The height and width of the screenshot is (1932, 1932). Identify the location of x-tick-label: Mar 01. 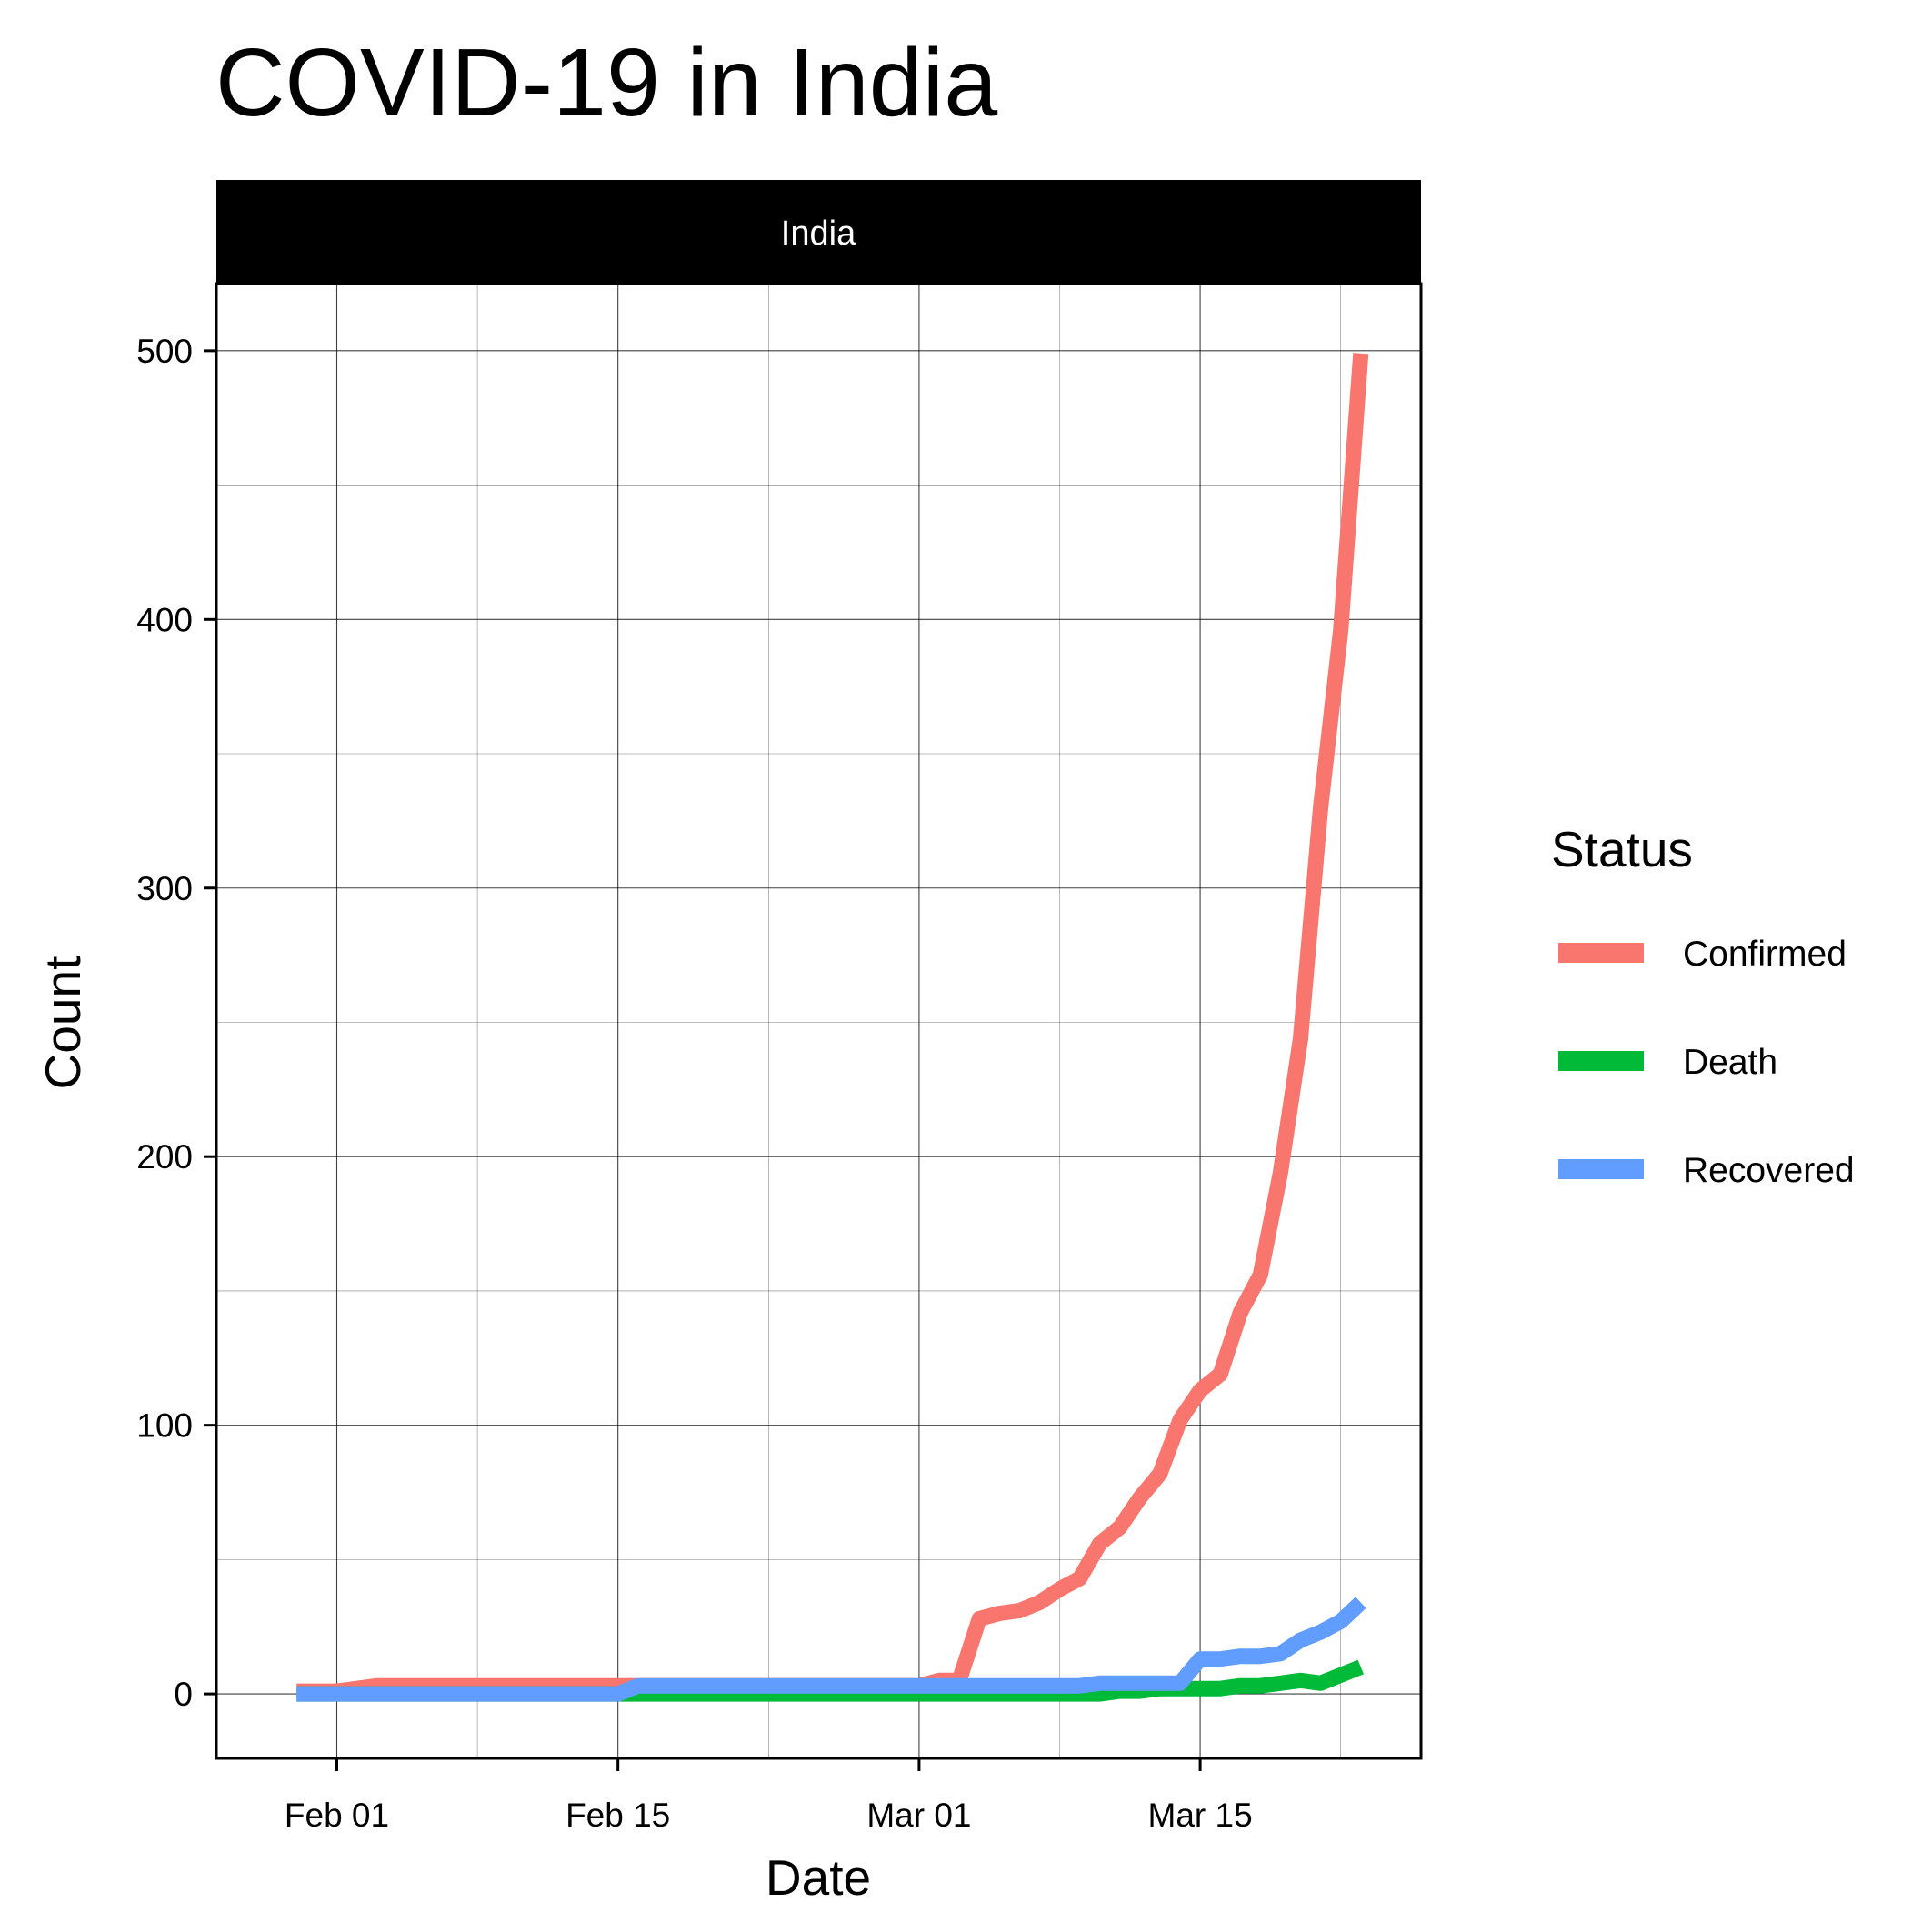
(918, 1815).